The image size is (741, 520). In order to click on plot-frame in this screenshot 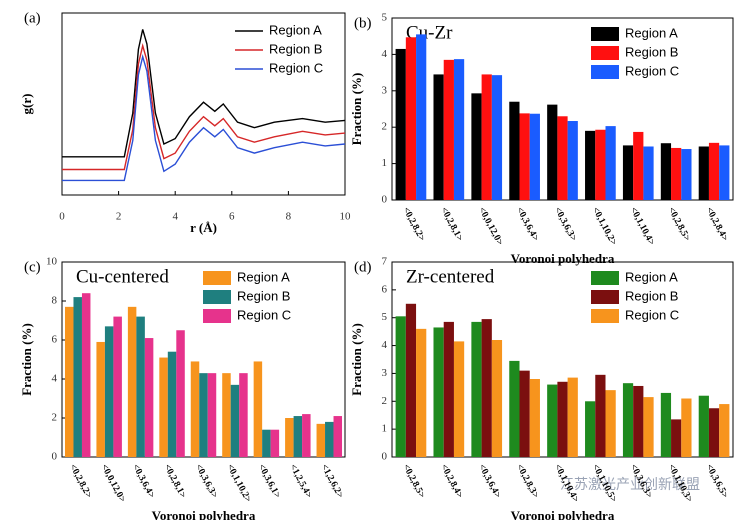, I will do `click(203, 104)`.